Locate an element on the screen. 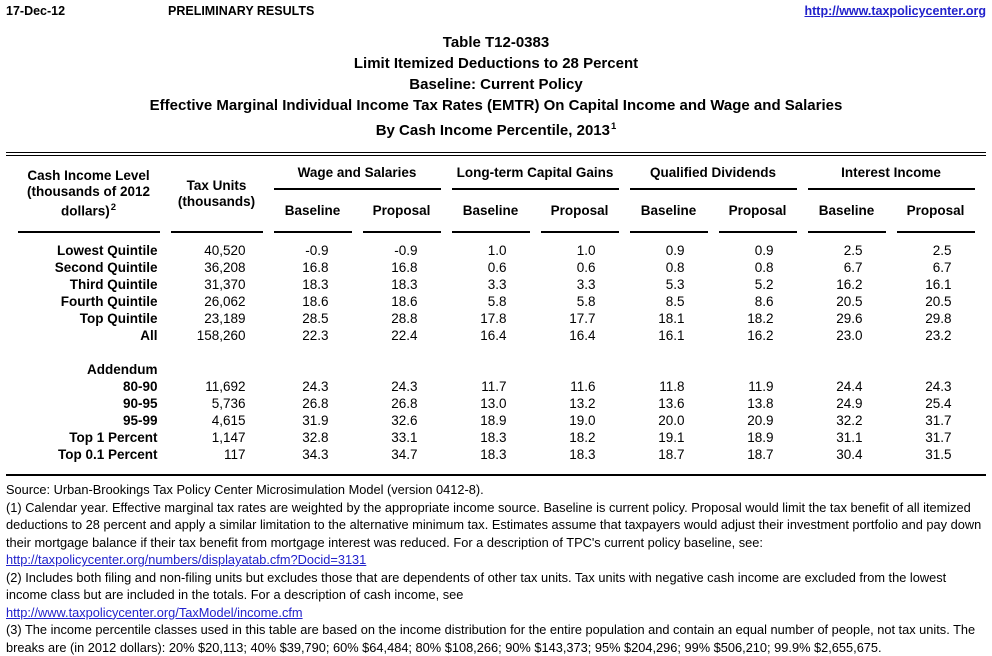 The image size is (992, 656). group-header-qualified-dividends: Qualified Dividends is located at coordinates (713, 173).